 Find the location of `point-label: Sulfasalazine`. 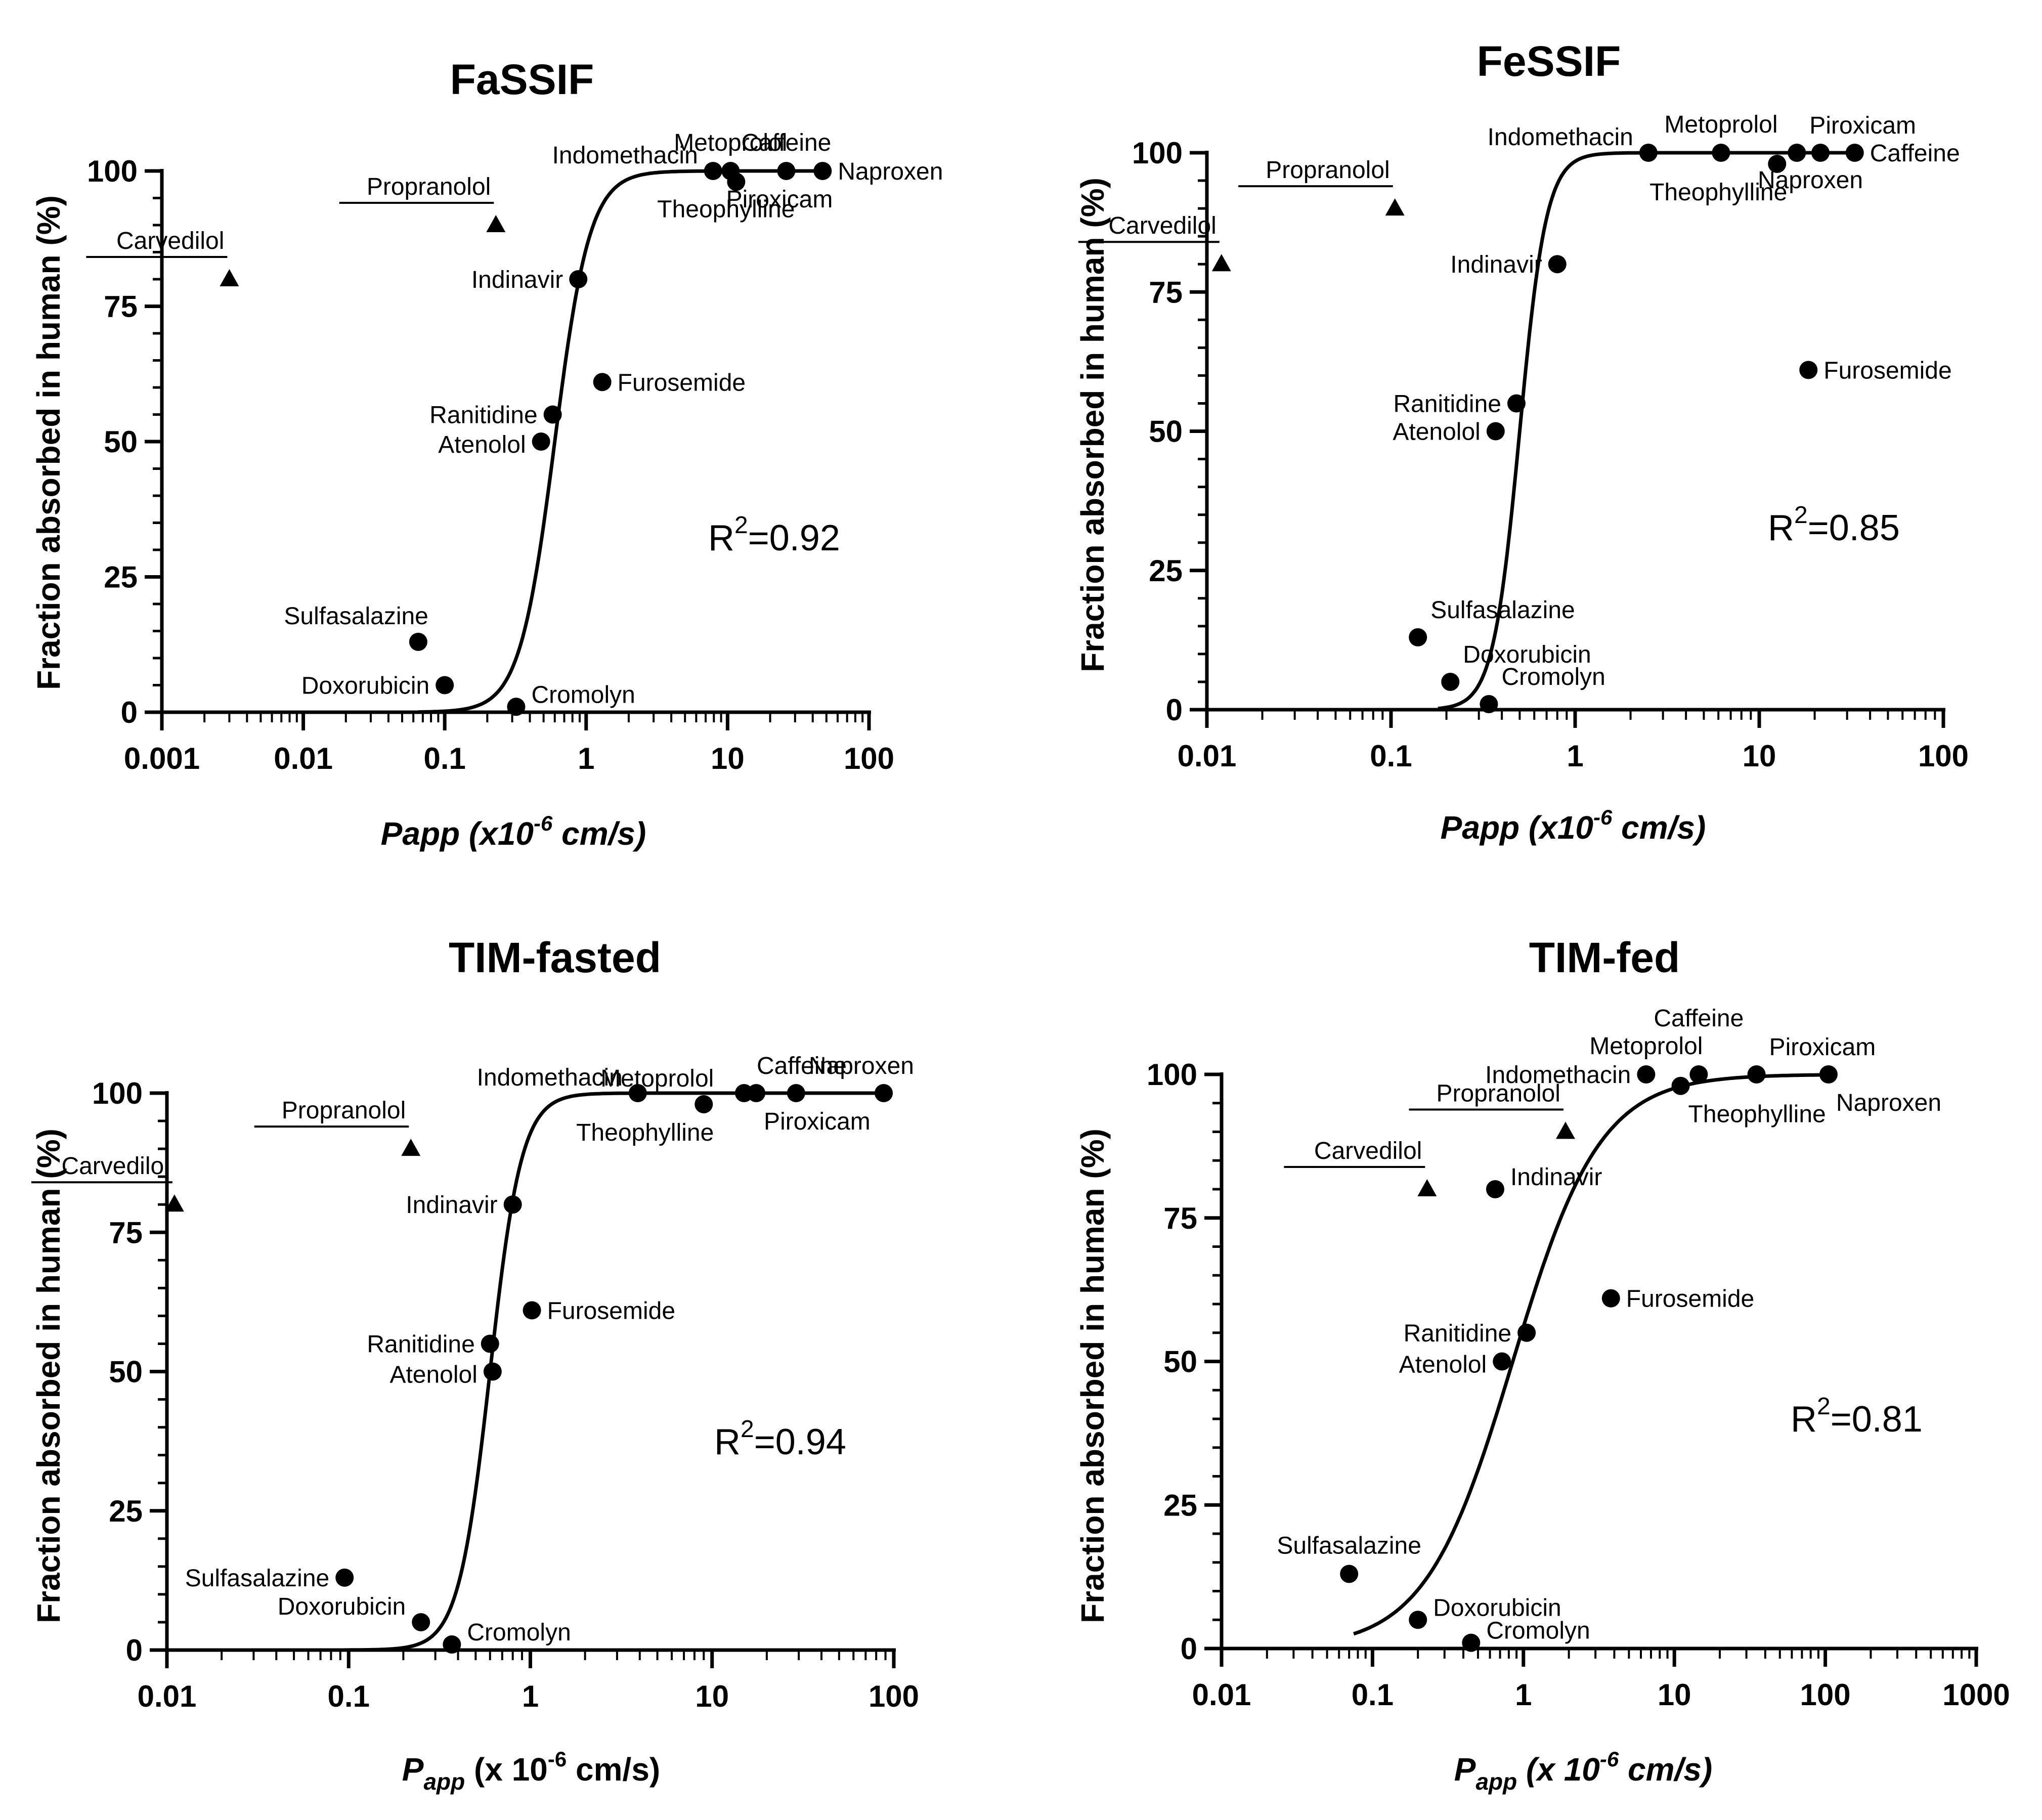

point-label: Sulfasalazine is located at coordinates (1502, 610).